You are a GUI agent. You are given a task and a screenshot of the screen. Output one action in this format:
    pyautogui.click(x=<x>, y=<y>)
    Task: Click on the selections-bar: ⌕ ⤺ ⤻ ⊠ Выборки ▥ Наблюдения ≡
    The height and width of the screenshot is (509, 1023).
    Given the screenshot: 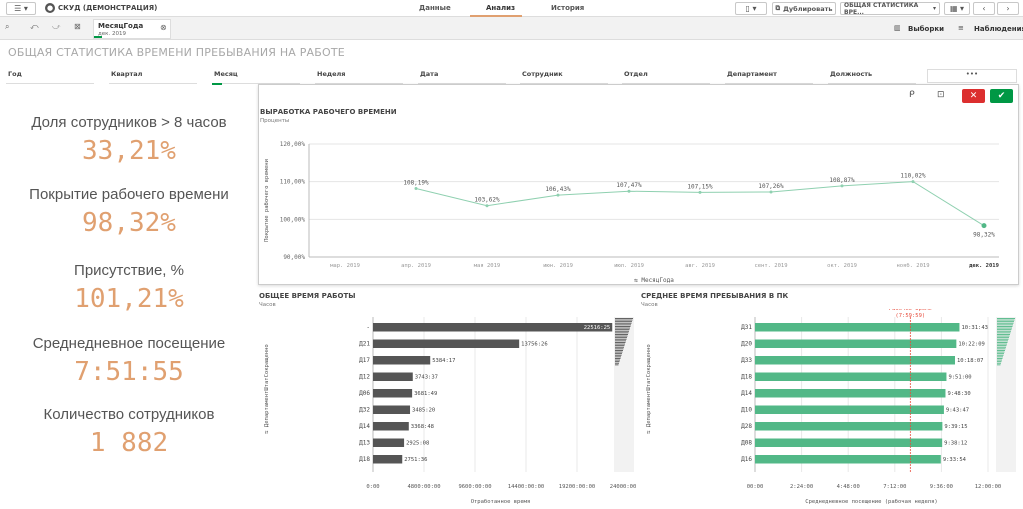 What is the action you would take?
    pyautogui.click(x=511, y=28)
    